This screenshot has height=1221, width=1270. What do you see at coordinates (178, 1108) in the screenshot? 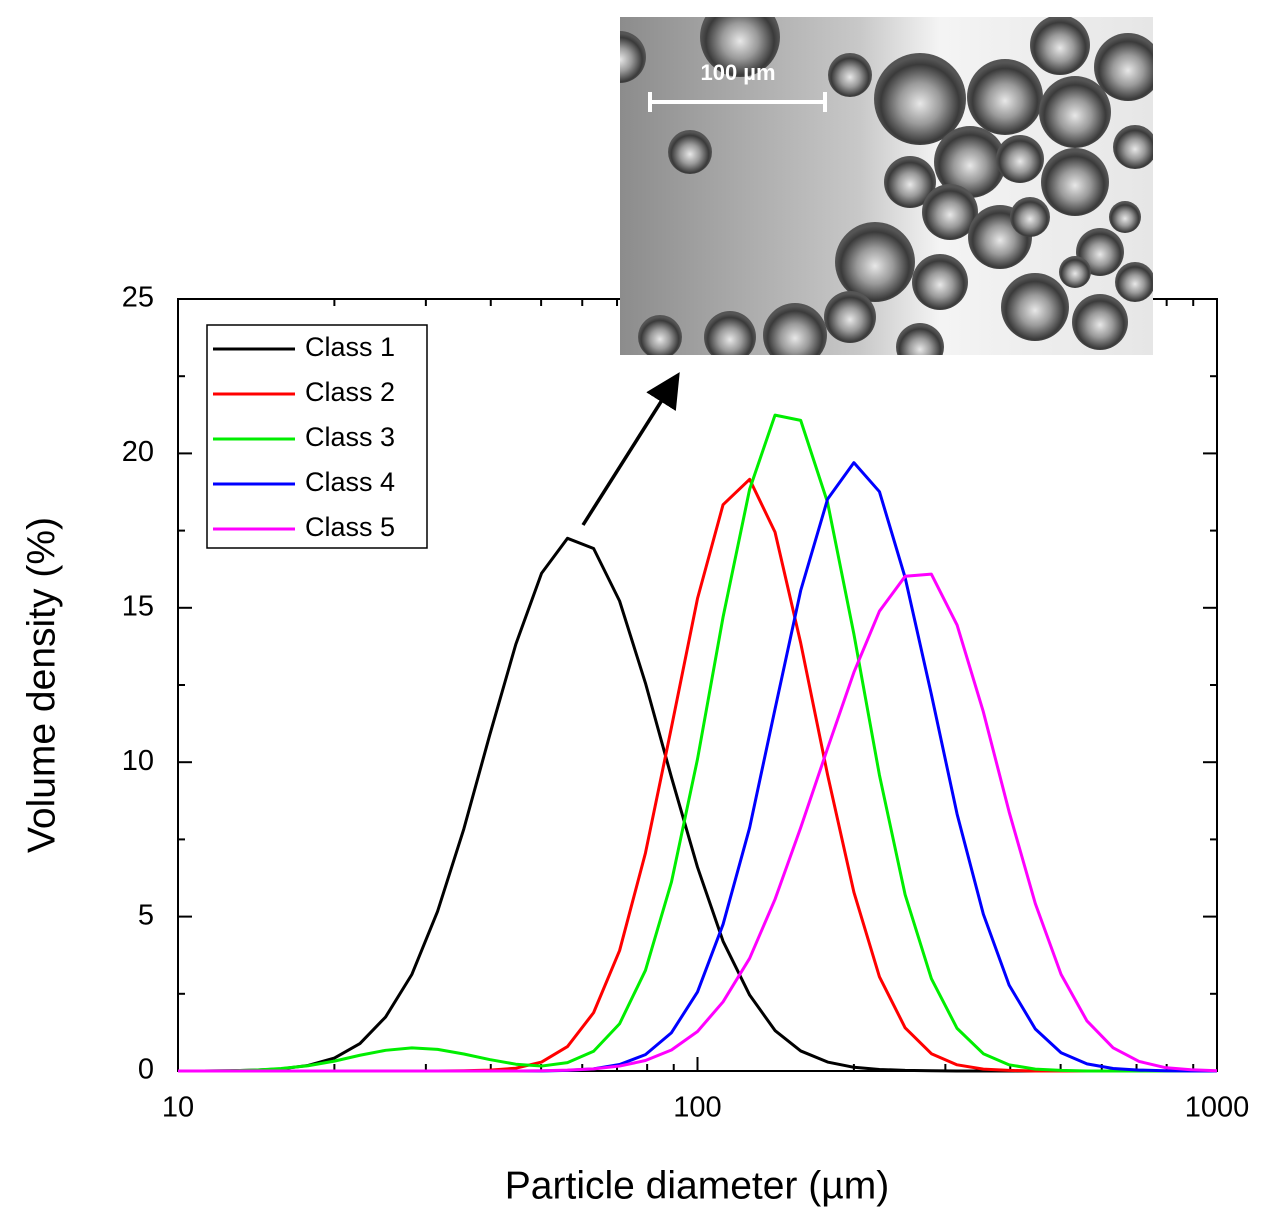
I see `x-tick-label: 10` at bounding box center [178, 1108].